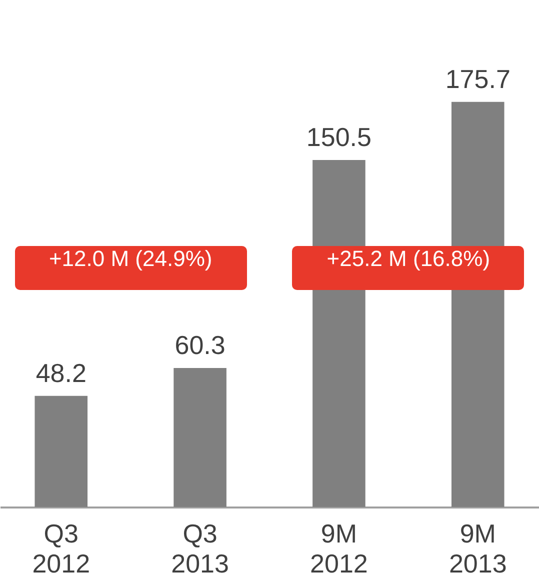  I want to click on data-label: 175.7, so click(477, 79).